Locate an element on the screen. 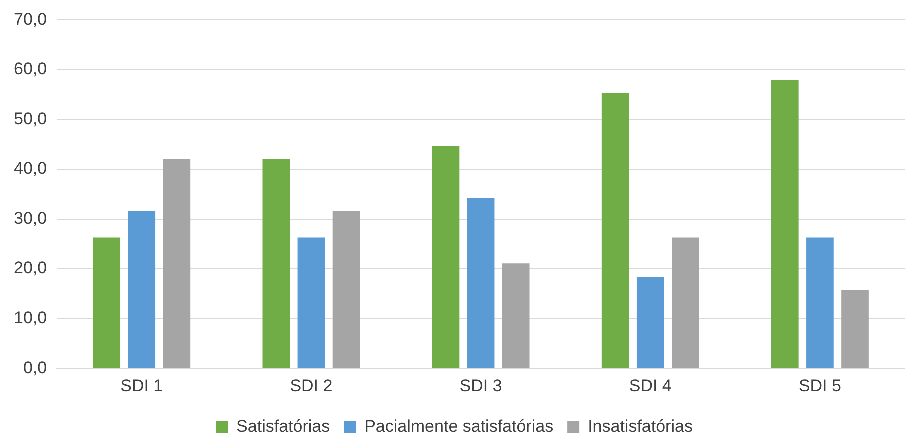 Image resolution: width=913 pixels, height=446 pixels. x-tick-label: SDI 3 is located at coordinates (481, 386).